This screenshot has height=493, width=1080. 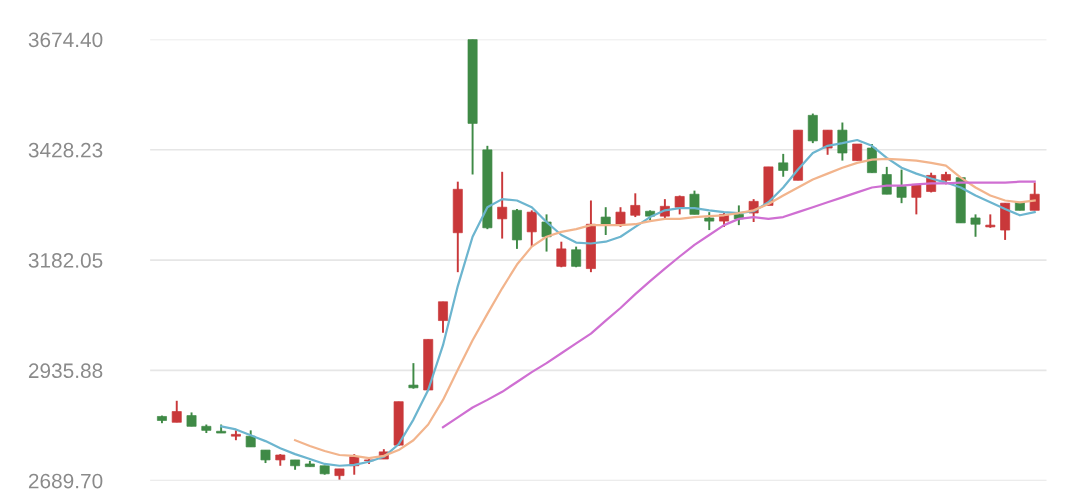 I want to click on y-tick-label: 3428.23, so click(x=65, y=150).